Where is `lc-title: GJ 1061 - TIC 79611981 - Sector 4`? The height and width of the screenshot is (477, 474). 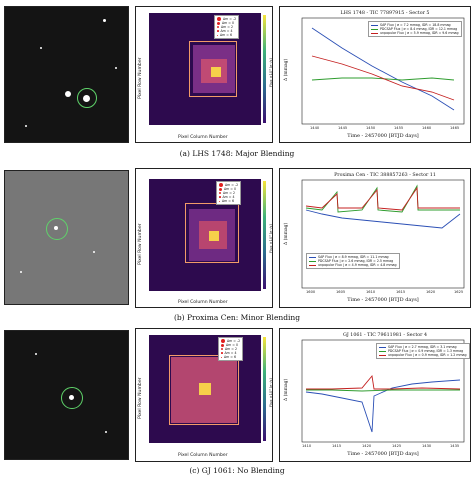
lc-title: GJ 1061 - TIC 79611981 - Sector 4 is located at coordinates (385, 335).